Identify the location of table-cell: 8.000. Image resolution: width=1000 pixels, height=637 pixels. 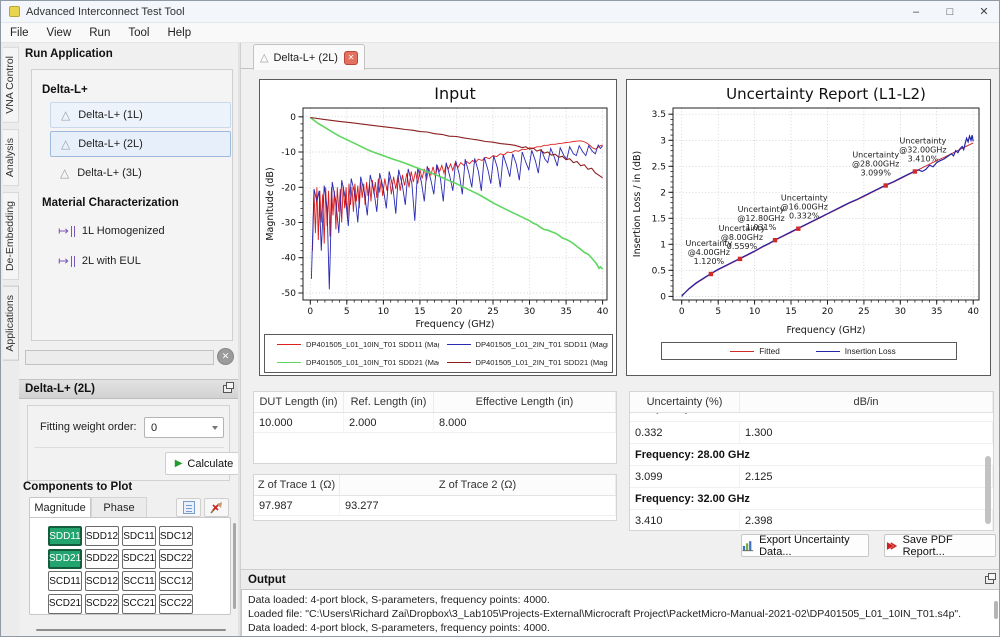
(525, 422).